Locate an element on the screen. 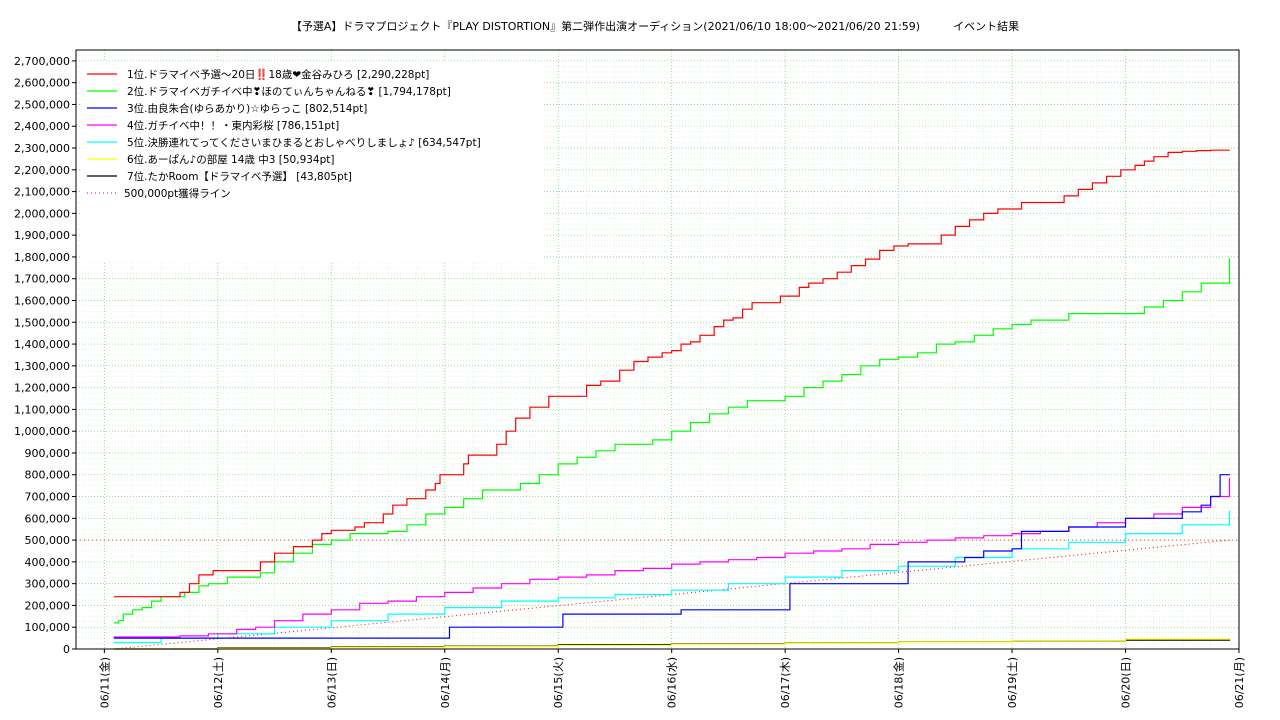 The width and height of the screenshot is (1280, 720). legend-entry: 2位.ドラマイベガチイベ中❣ほのてぃんちゃんねる❣ [1,794,178pt] is located at coordinates (289, 91).